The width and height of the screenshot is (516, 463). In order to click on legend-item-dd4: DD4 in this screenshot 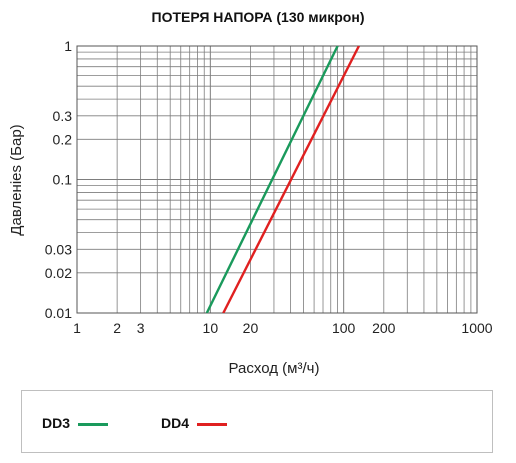, I will do `click(194, 423)`.